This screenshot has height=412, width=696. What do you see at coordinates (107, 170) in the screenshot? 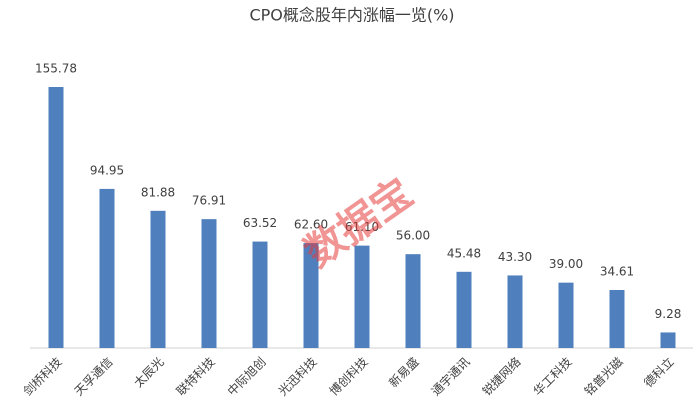
I see `value-label: 94.95` at bounding box center [107, 170].